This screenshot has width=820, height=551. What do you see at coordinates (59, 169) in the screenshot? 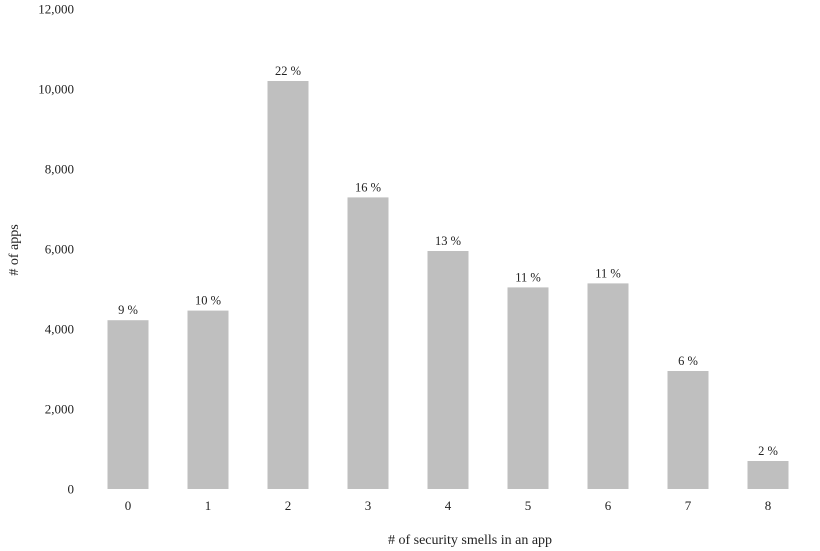
I see `y-tick-label: 8,000` at bounding box center [59, 169].